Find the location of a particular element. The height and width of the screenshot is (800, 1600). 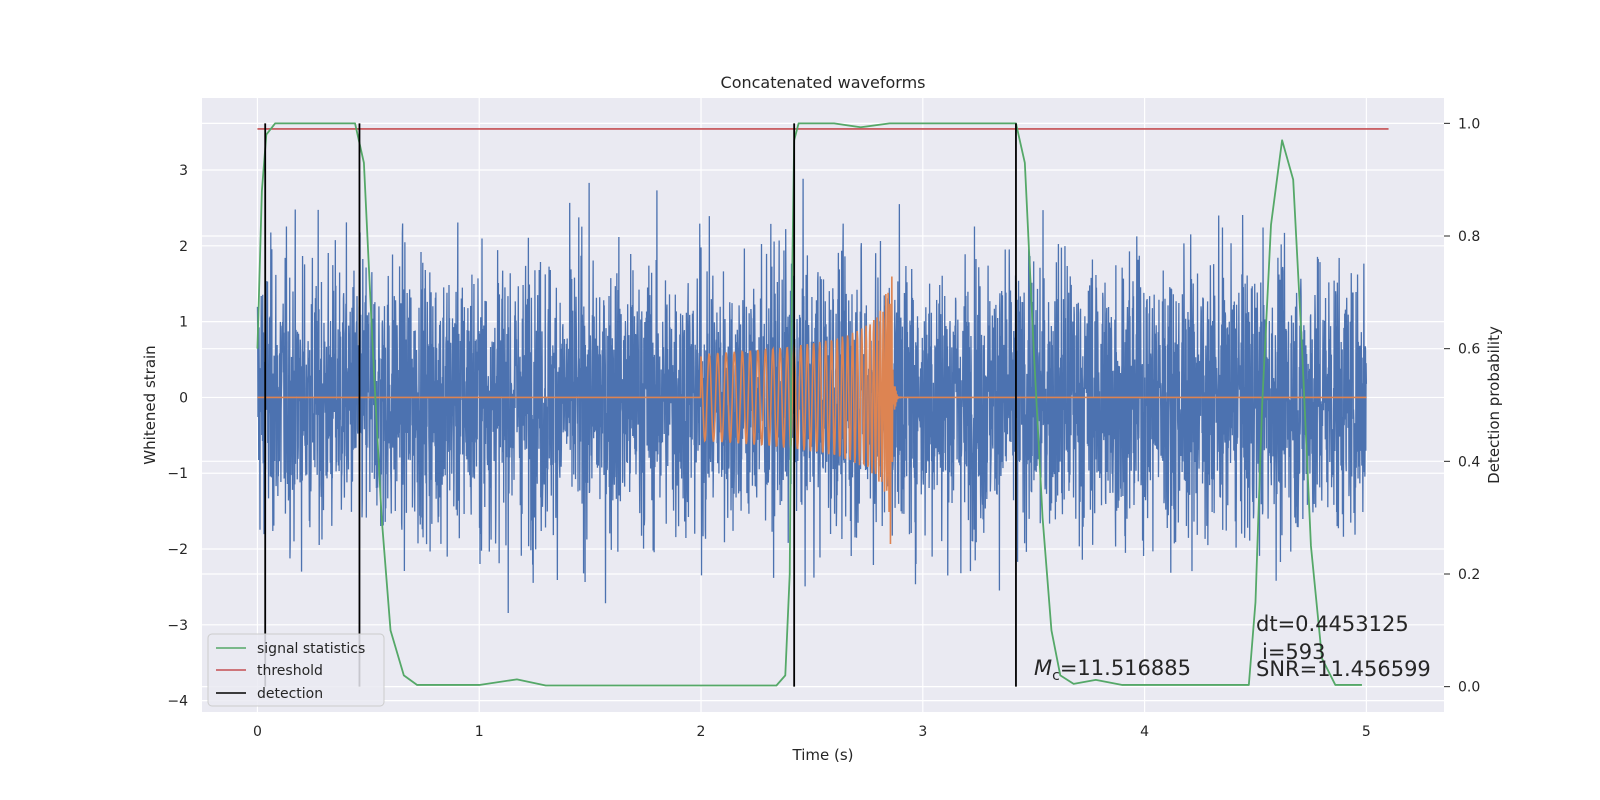

legend: signal statistics threshold detection is located at coordinates (296, 670).